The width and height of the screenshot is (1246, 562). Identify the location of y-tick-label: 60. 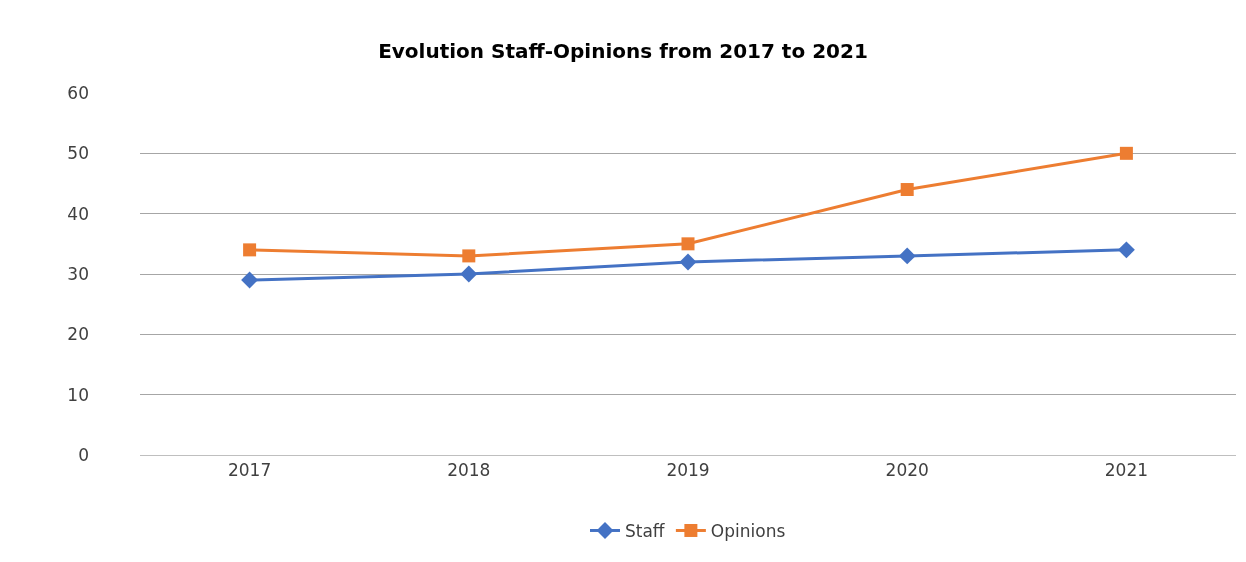
(78, 92).